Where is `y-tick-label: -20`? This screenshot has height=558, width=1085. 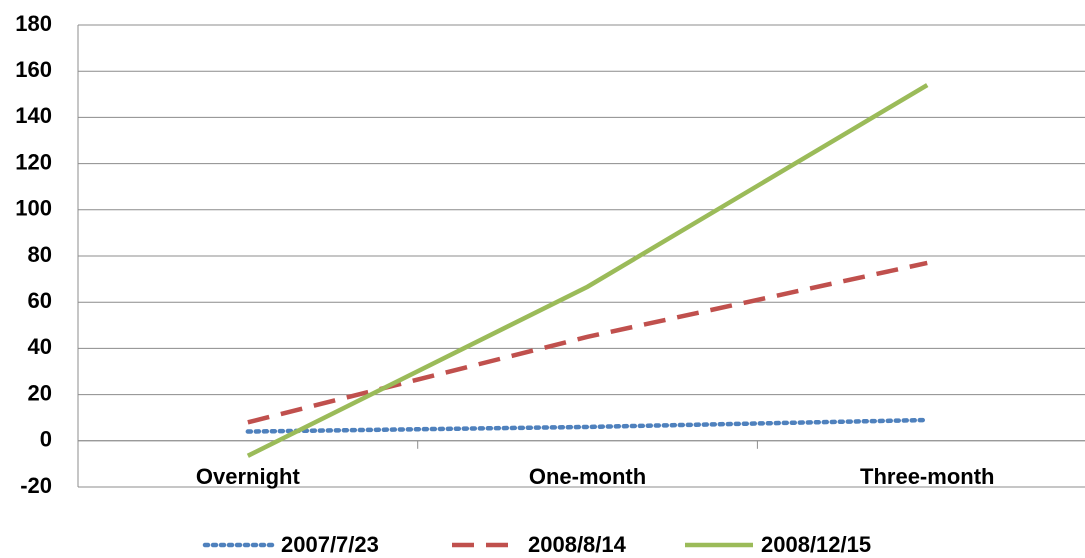
y-tick-label: -20 is located at coordinates (36, 485).